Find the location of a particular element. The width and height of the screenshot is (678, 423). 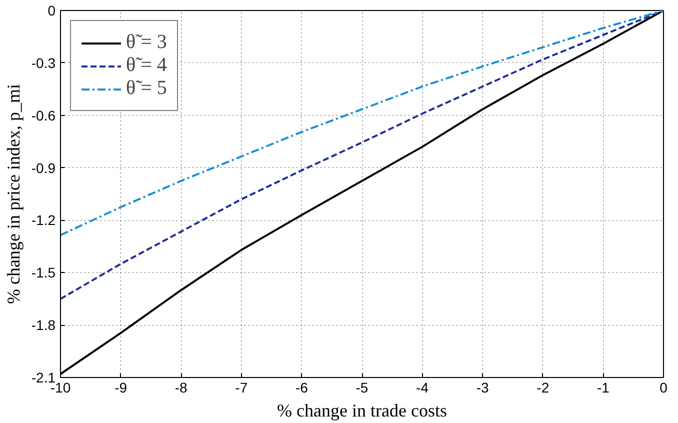

y-tick-label: -2.1 is located at coordinates (43, 378).